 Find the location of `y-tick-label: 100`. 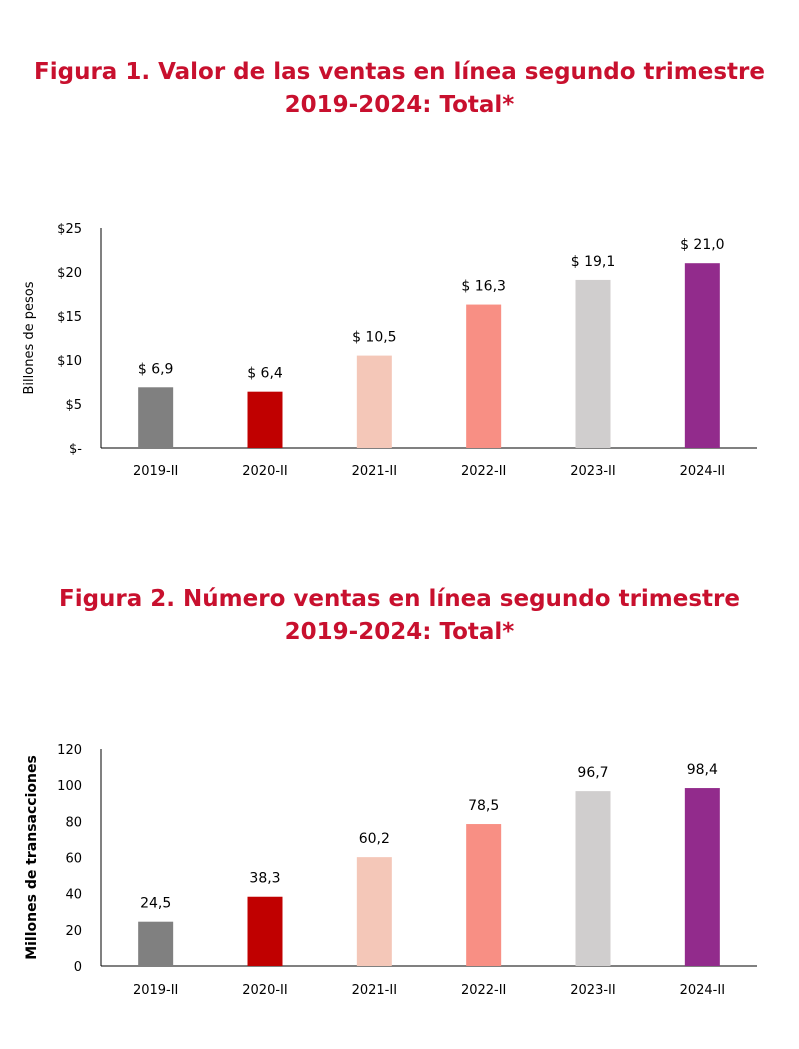

y-tick-label: 100 is located at coordinates (69, 786).